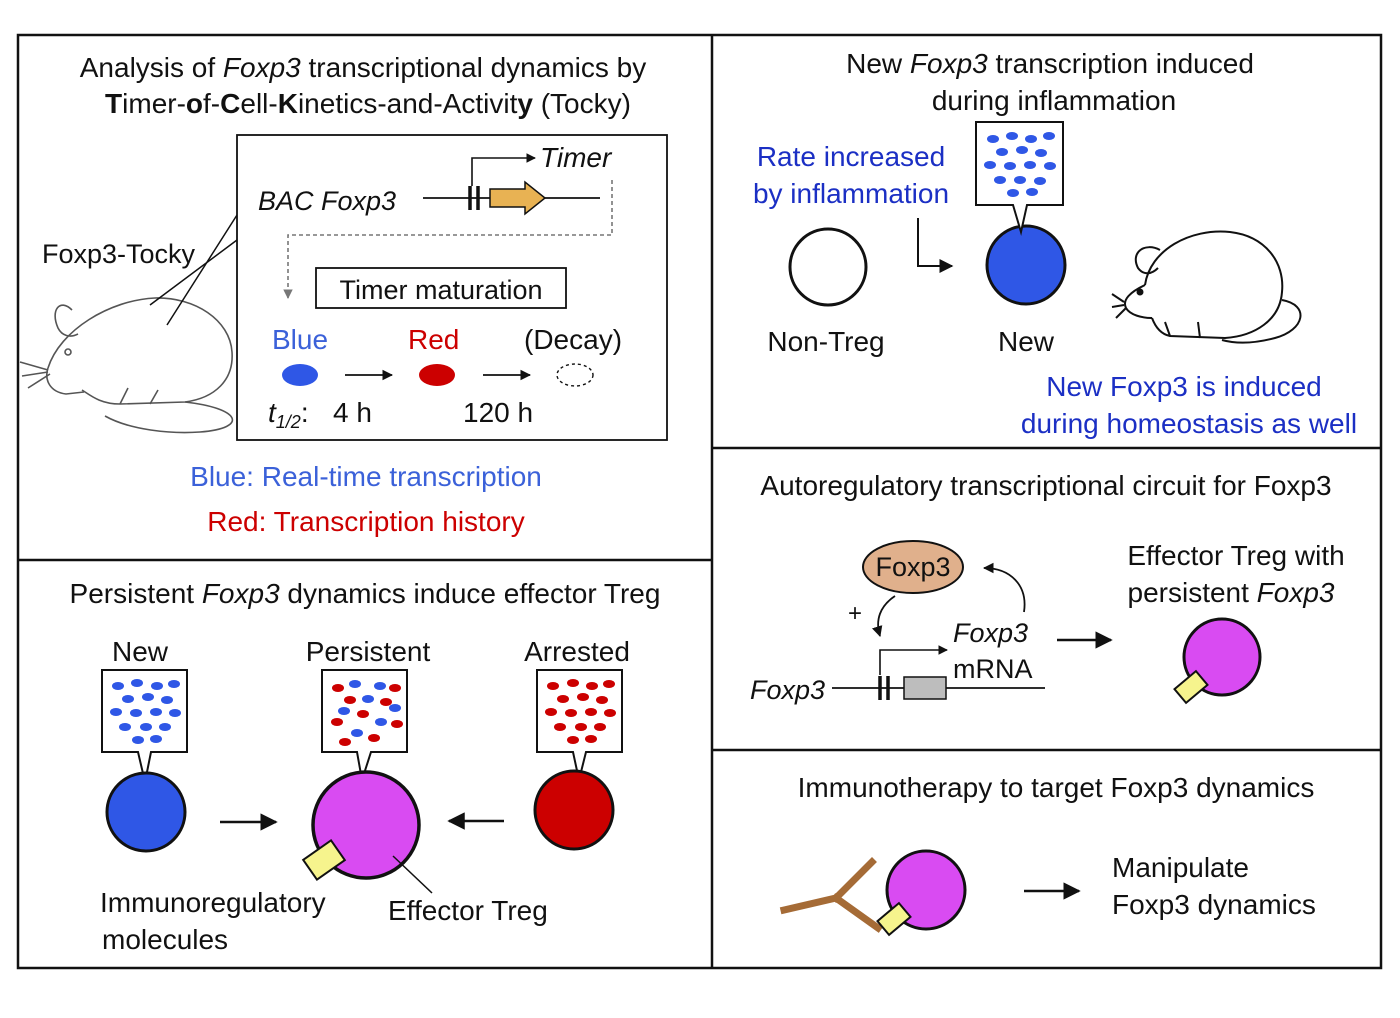 The image size is (1400, 1018). What do you see at coordinates (352, 412) in the screenshot?
I see `half-life-blue: 4 h` at bounding box center [352, 412].